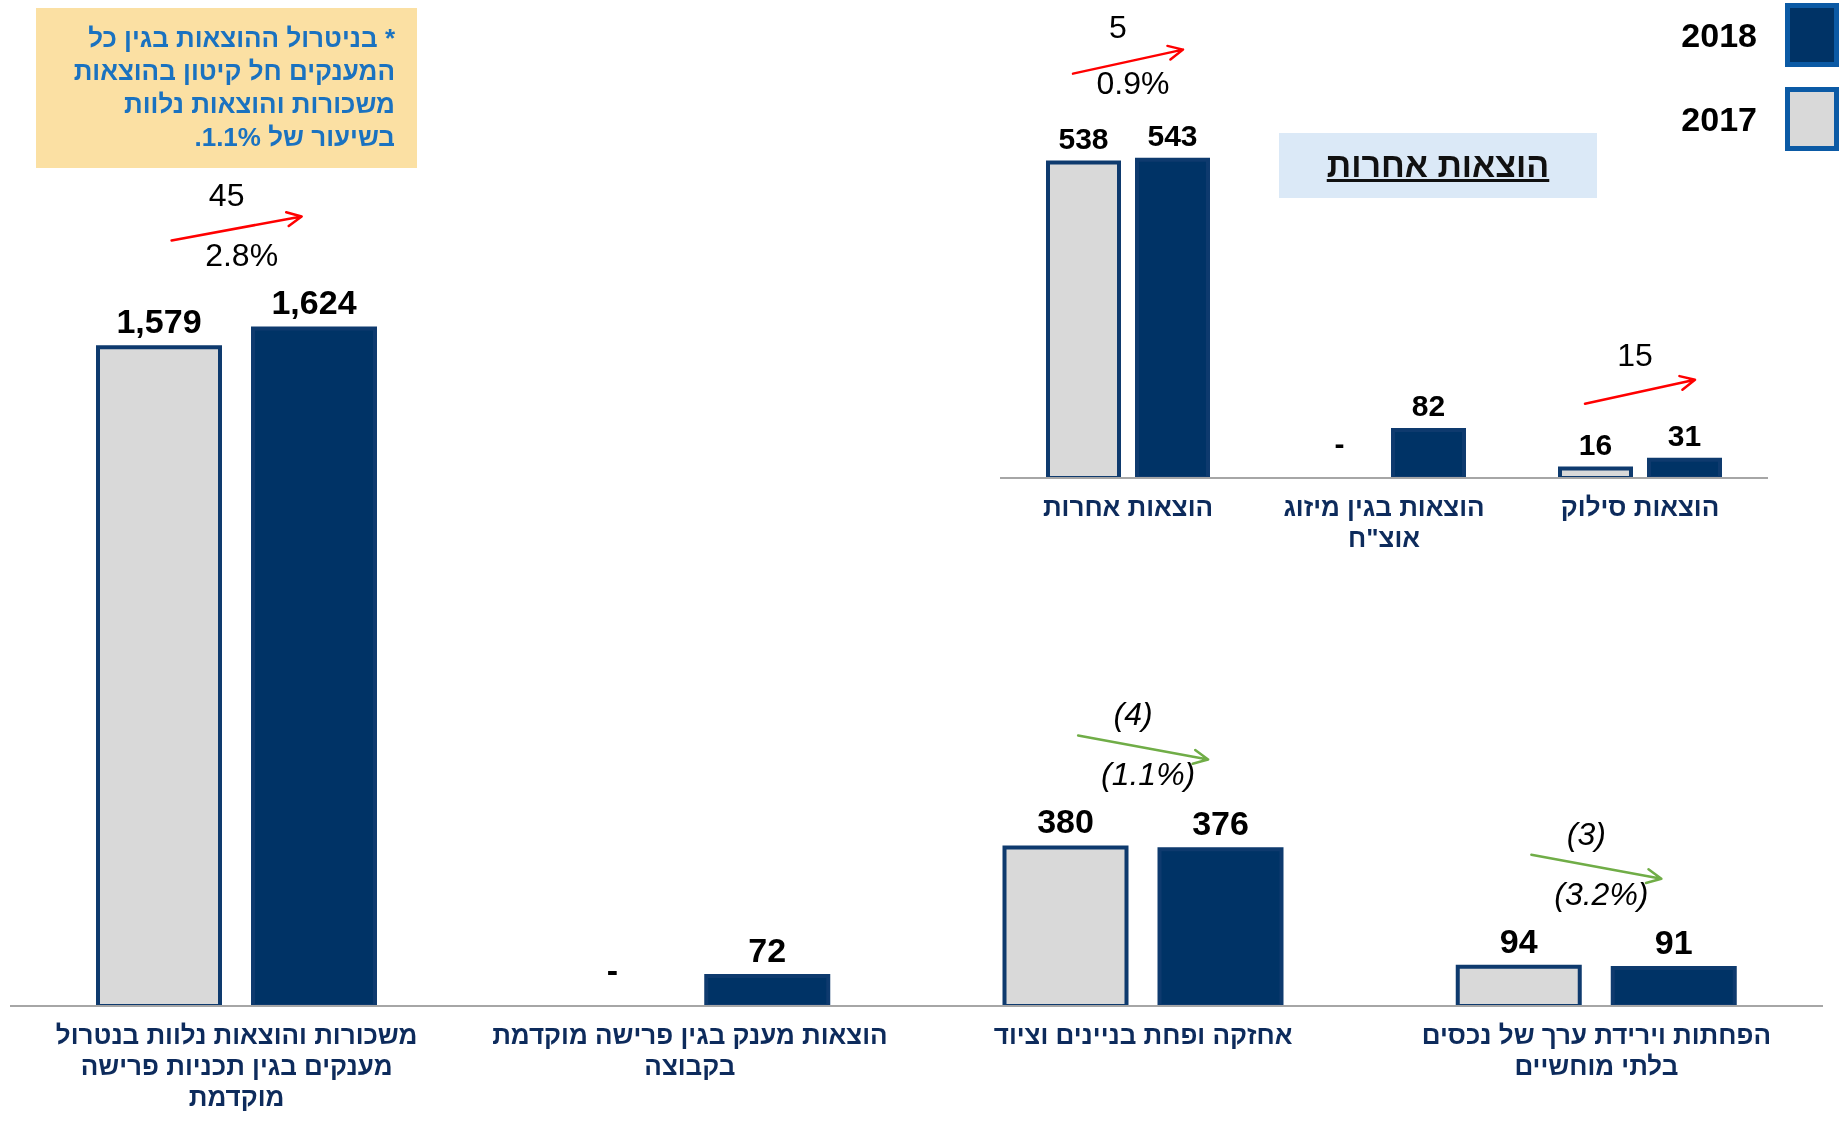 The image size is (1845, 1124). What do you see at coordinates (1438, 165) in the screenshot?
I see `chart-title: הוצאות אחרות` at bounding box center [1438, 165].